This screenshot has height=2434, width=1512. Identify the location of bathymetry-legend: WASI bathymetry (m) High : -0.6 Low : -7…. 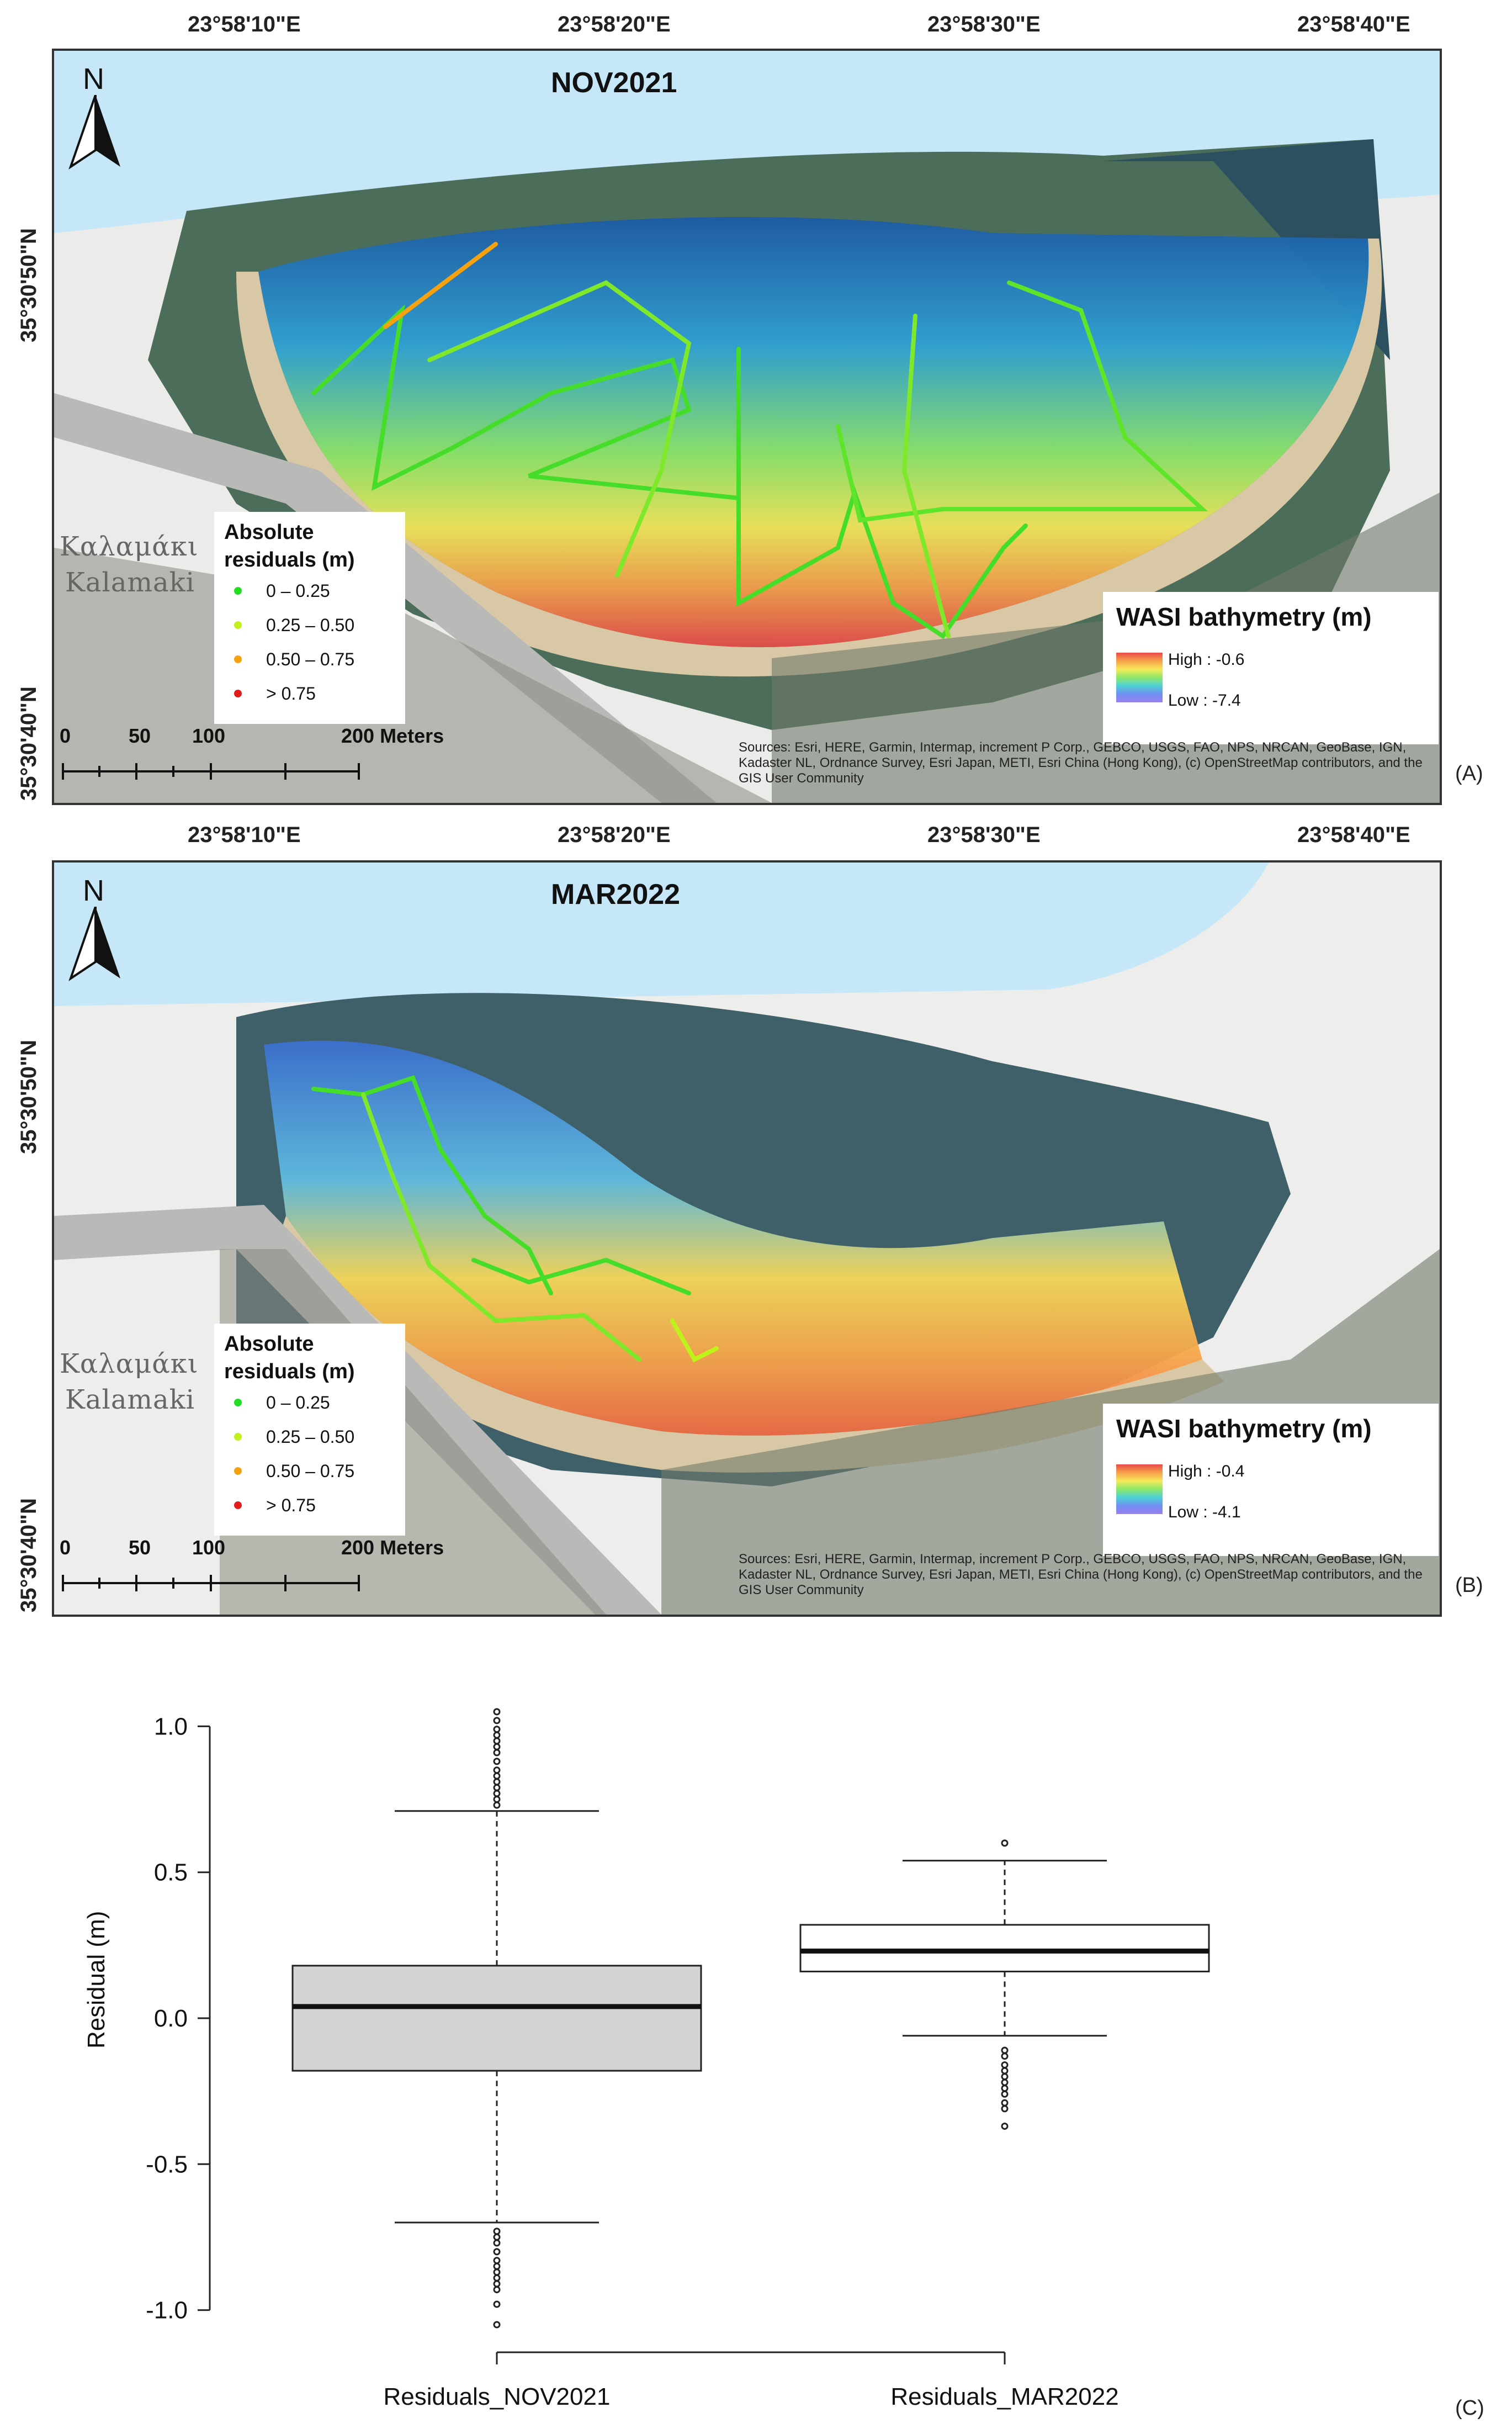
(1271, 668).